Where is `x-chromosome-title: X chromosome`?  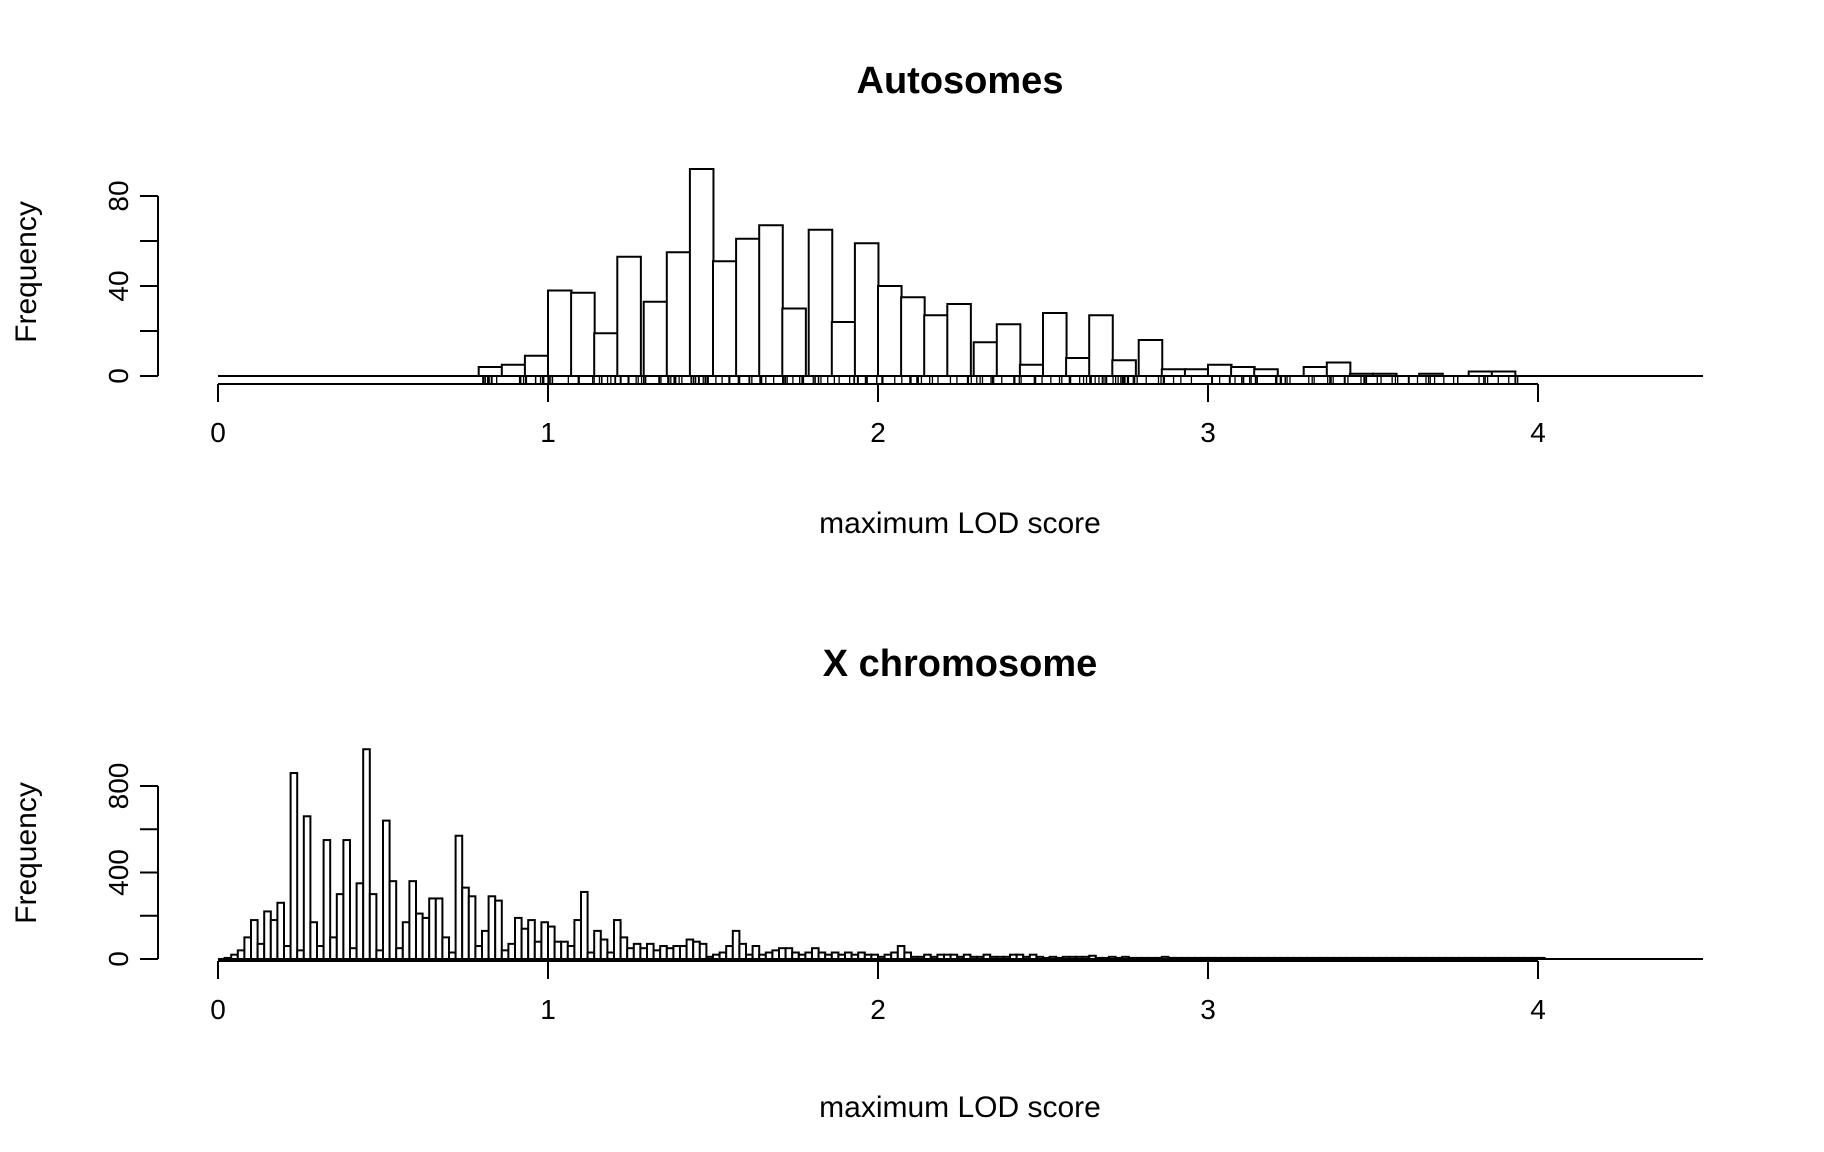
x-chromosome-title: X chromosome is located at coordinates (960, 664).